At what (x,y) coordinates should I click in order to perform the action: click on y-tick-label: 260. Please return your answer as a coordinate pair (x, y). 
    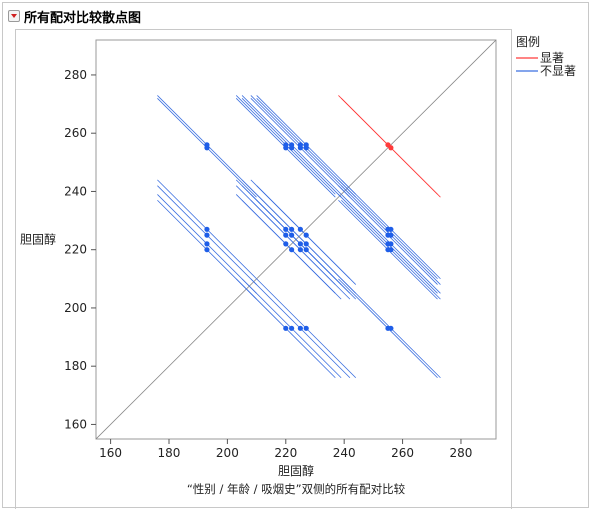
    Looking at the image, I should click on (75, 133).